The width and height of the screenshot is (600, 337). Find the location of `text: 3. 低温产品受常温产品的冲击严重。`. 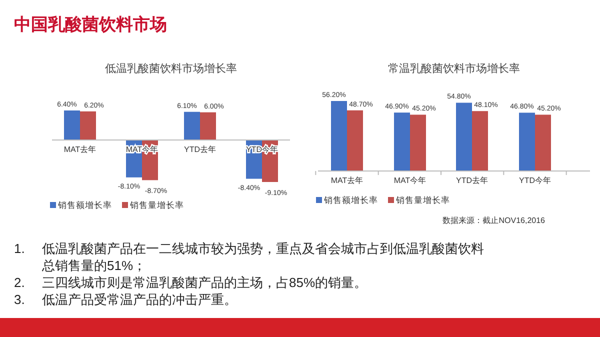

text: 3. 低温产品受常温产品的冲击严重。 is located at coordinates (125, 299).